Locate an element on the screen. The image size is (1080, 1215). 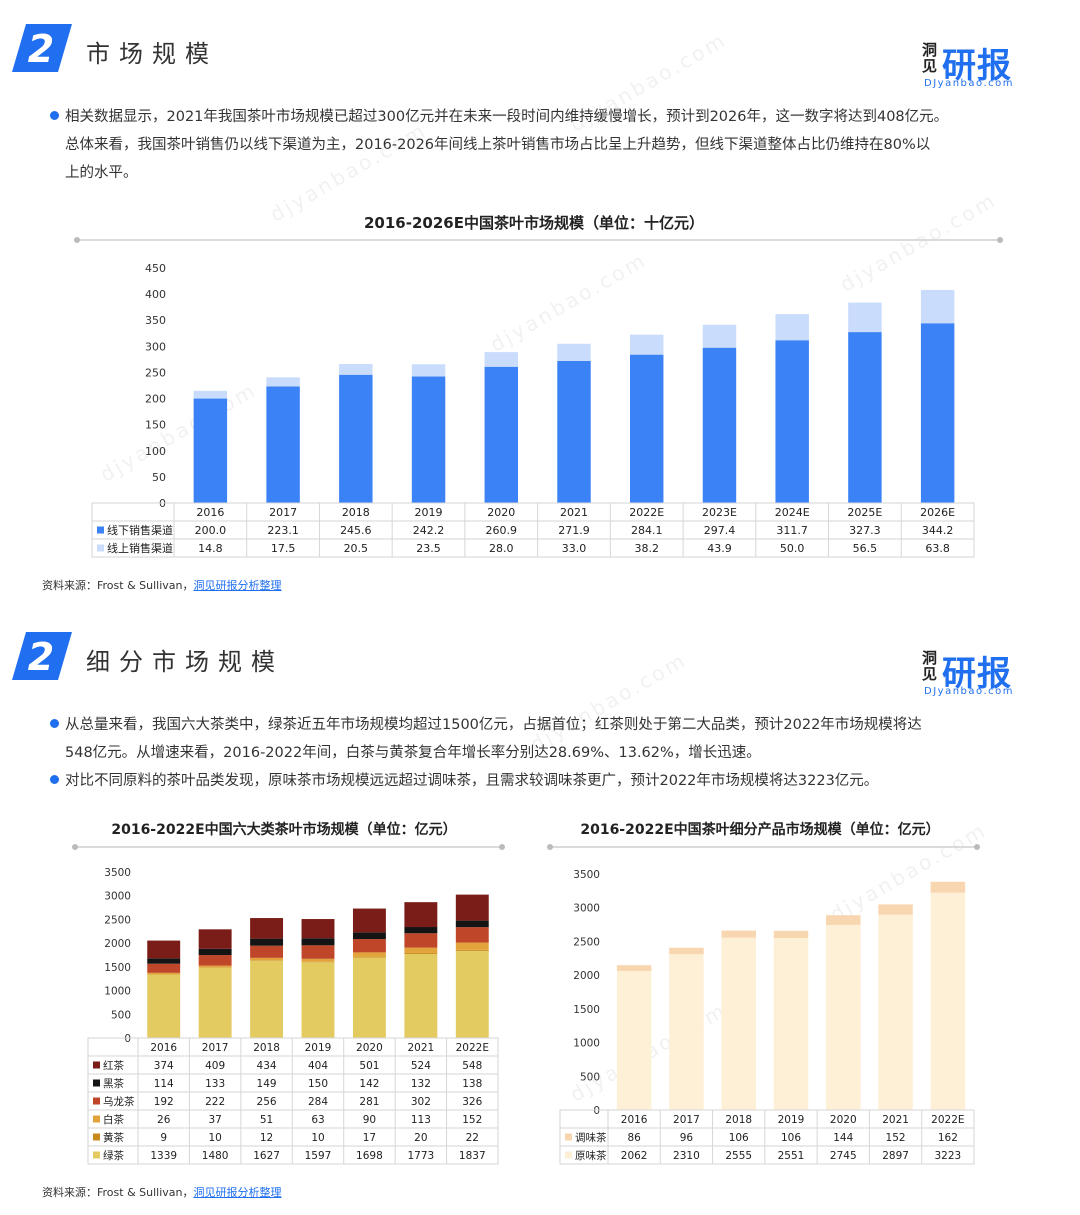
data-label: 14.8 is located at coordinates (210, 548).